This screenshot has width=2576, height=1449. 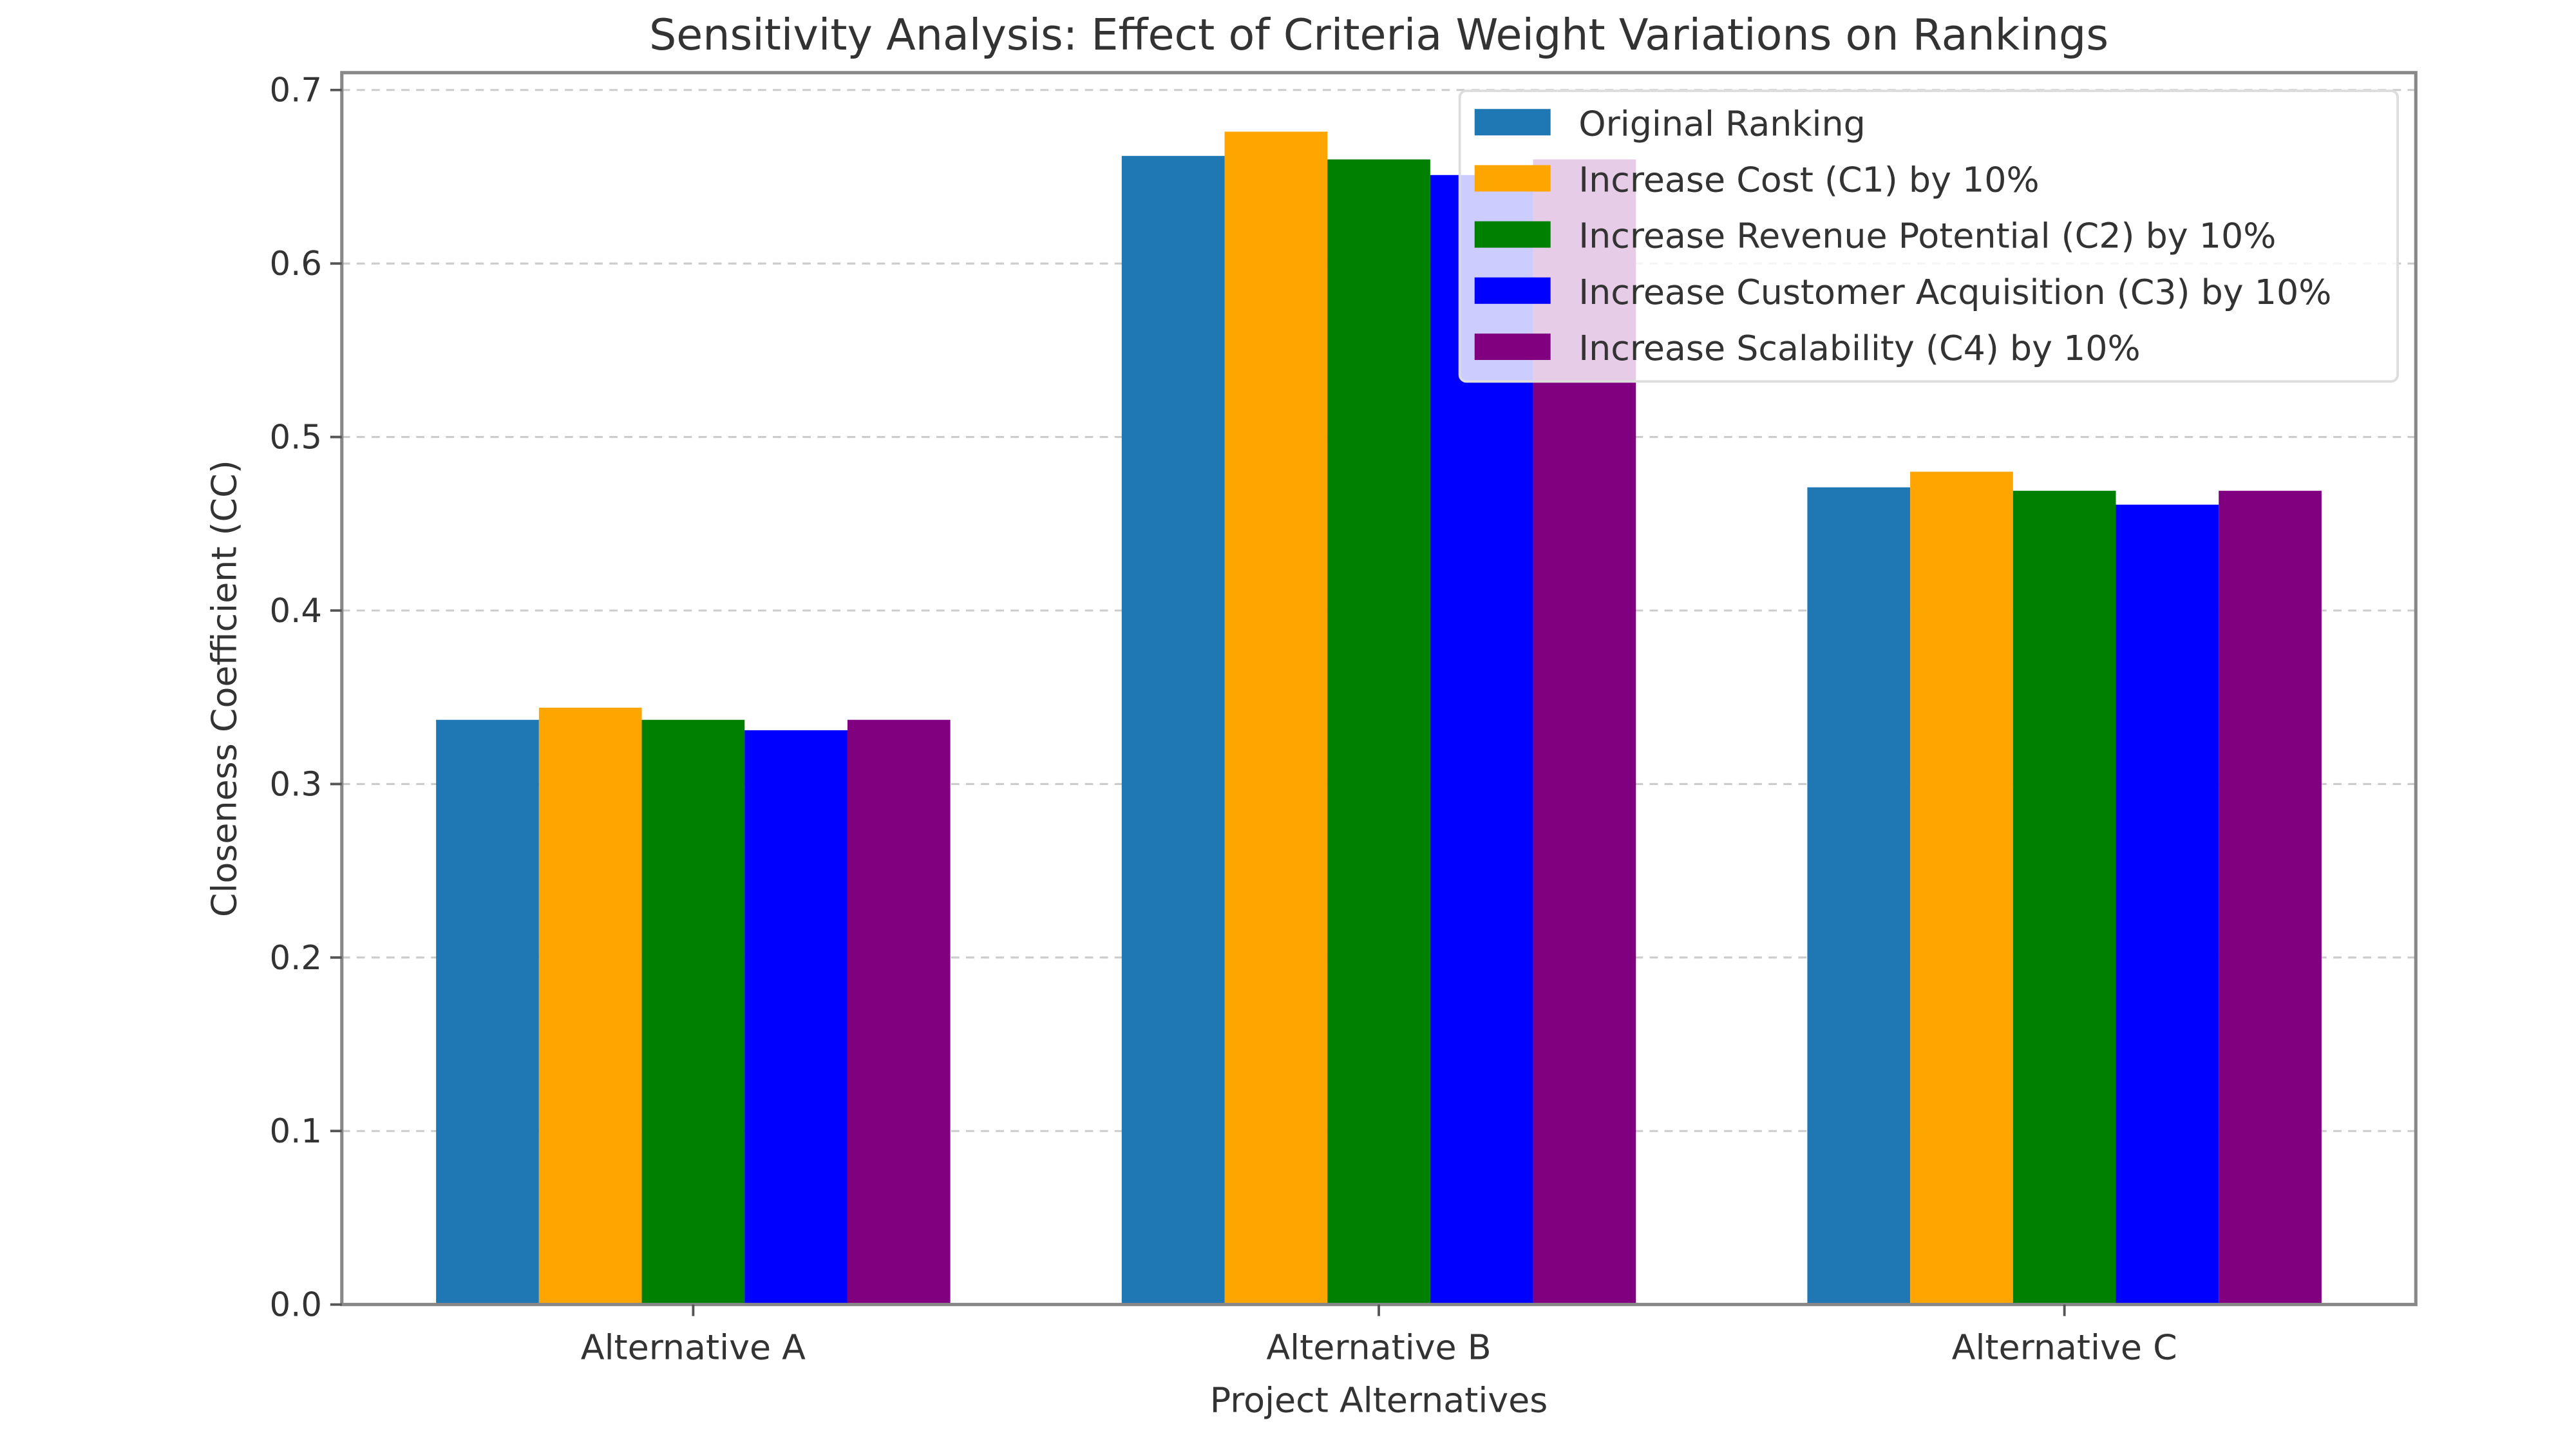 I want to click on x-tick-label: Alternative B, so click(x=1378, y=1347).